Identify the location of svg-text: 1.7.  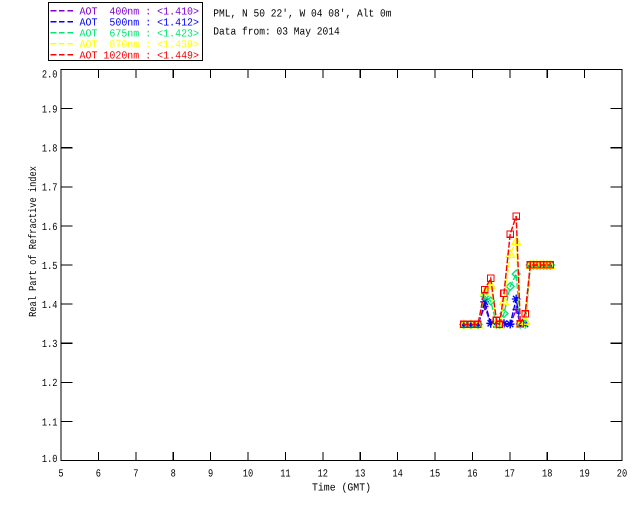
(50, 189).